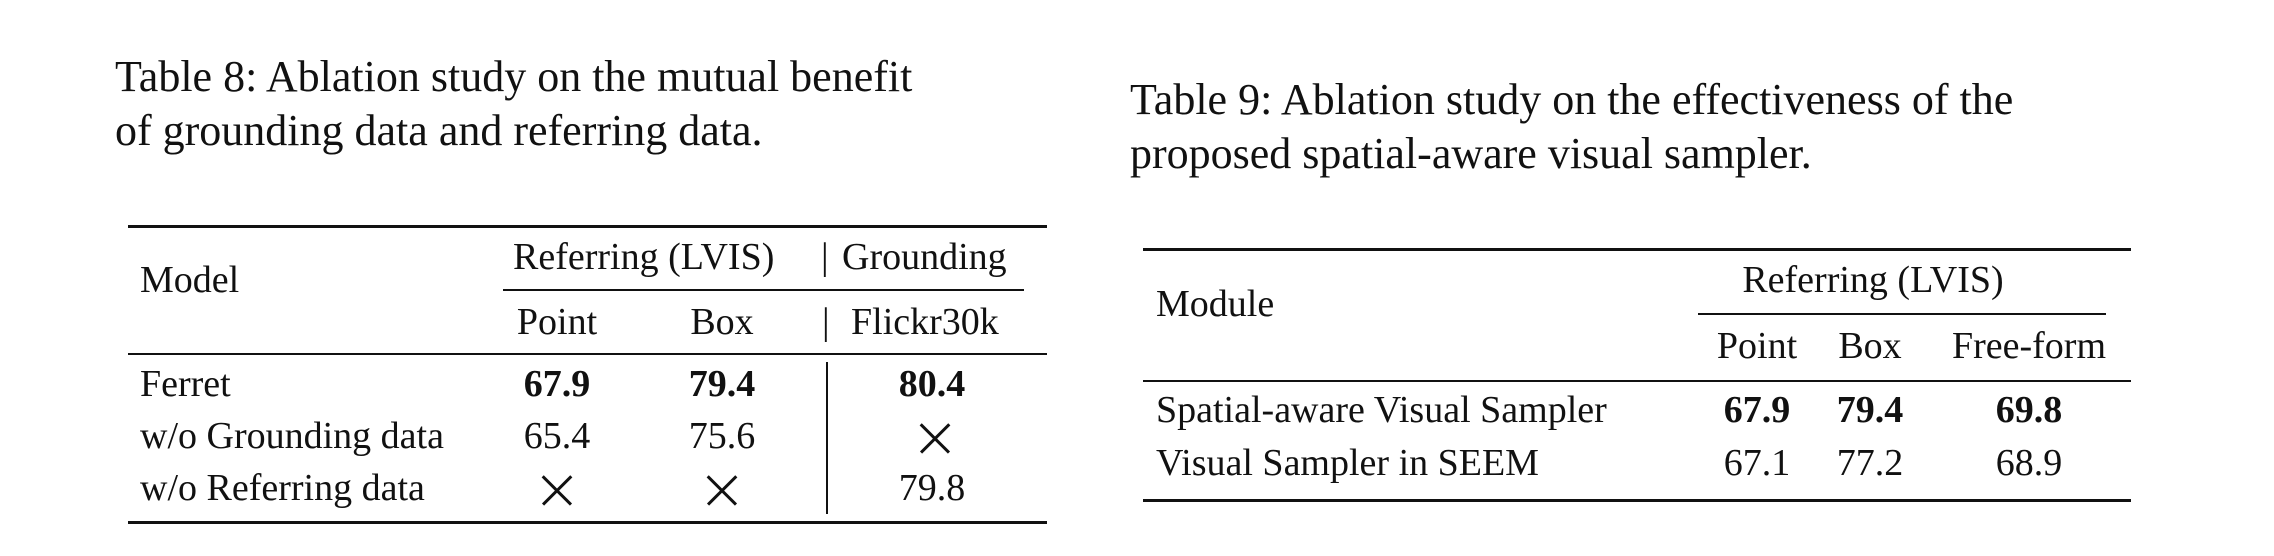 The height and width of the screenshot is (556, 2274). Describe the element at coordinates (932, 384) in the screenshot. I see `table8-row1-flickr: 80.4` at that location.